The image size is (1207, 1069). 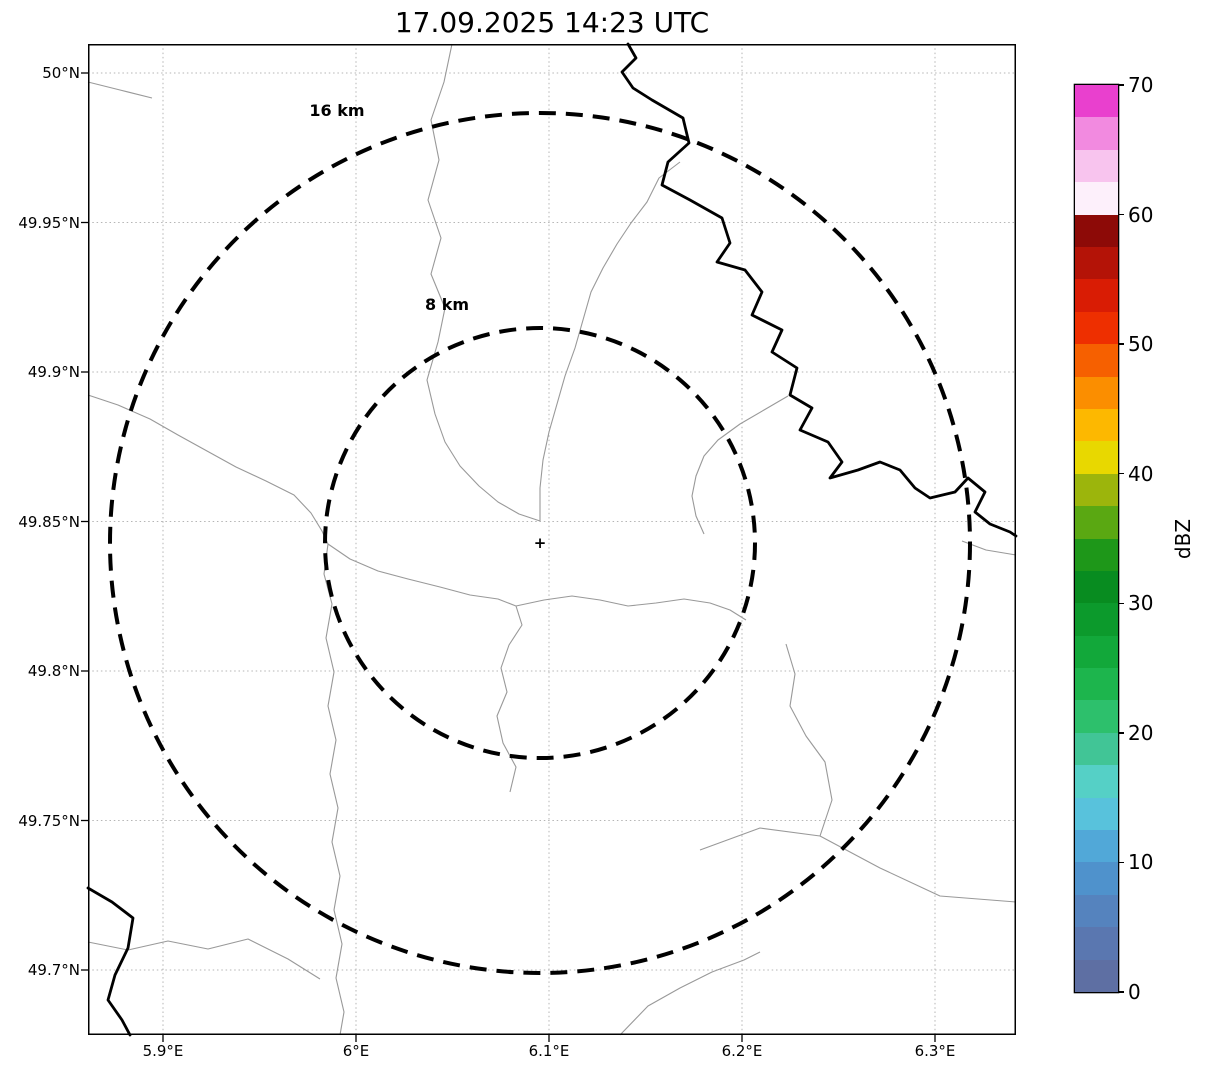 I want to click on y-tick-label: 49.95°N, so click(x=49, y=222).